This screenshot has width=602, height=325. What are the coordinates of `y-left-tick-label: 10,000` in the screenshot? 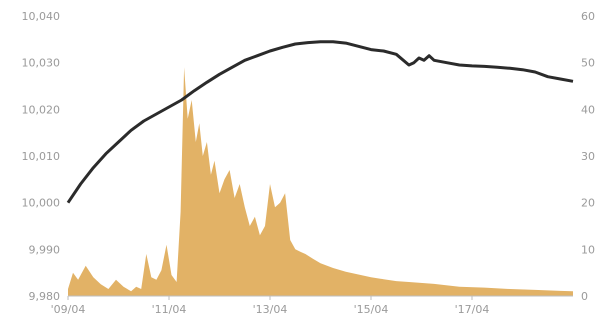 It's located at (41, 203).